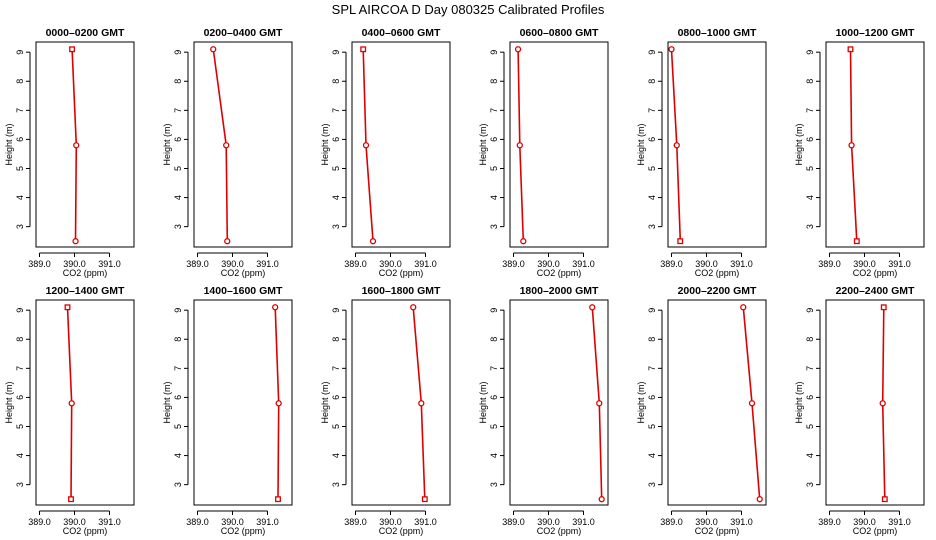 The height and width of the screenshot is (540, 936). Describe the element at coordinates (85, 33) in the screenshot. I see `panel-title: 0000–0200 GMT` at that location.